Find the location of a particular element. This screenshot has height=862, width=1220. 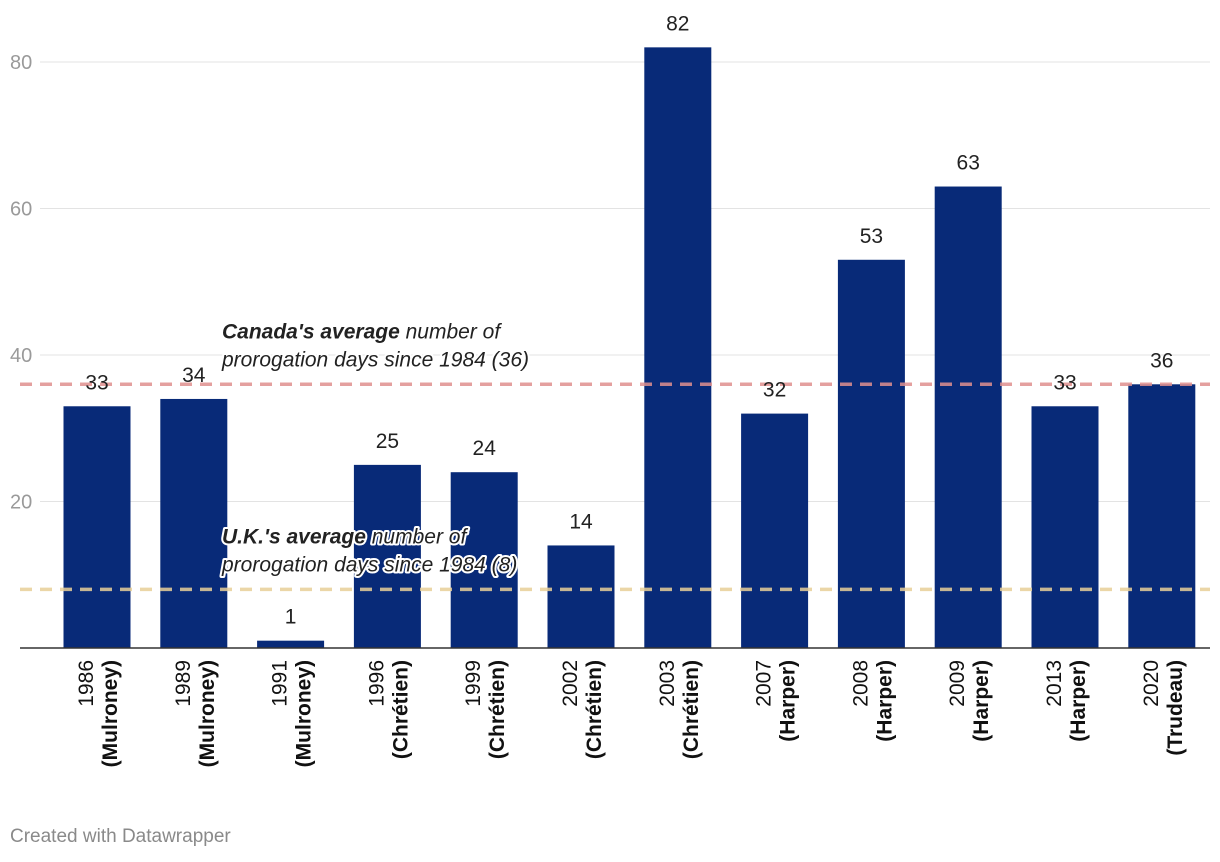

x-label-2020: 2020 (Trudeau) is located at coordinates (1163, 708).